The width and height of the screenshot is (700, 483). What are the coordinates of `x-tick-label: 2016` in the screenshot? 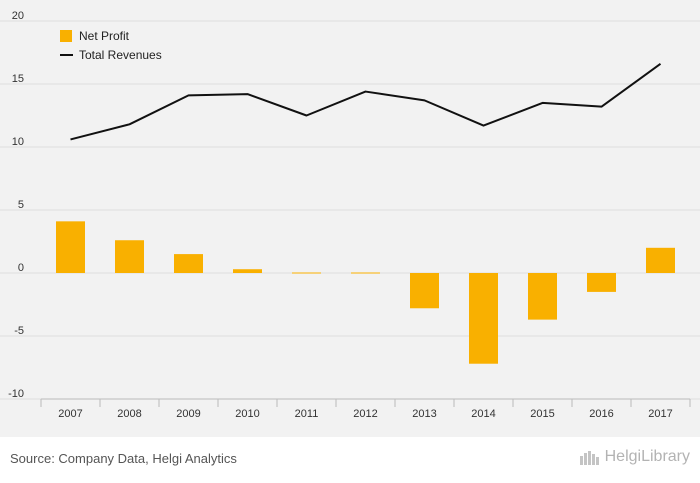 It's located at (601, 414).